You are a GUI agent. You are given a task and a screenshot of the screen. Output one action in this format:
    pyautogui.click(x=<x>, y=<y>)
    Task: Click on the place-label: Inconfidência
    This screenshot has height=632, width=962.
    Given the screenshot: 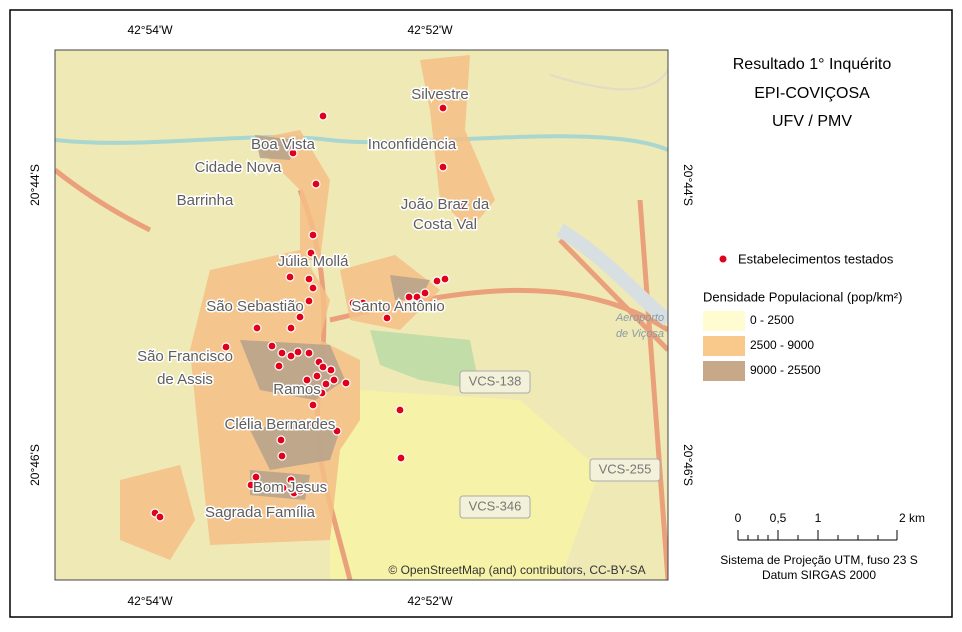 What is the action you would take?
    pyautogui.click(x=412, y=144)
    